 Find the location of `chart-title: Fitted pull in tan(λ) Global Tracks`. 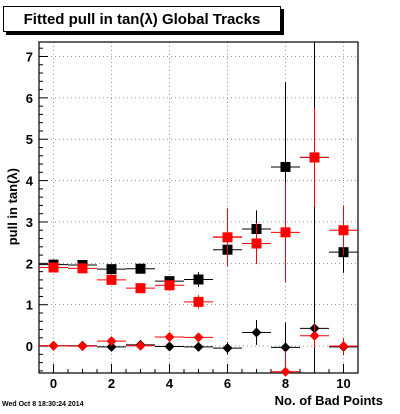

chart-title: Fitted pull in tan(λ) Global Tracks is located at coordinates (142, 19).